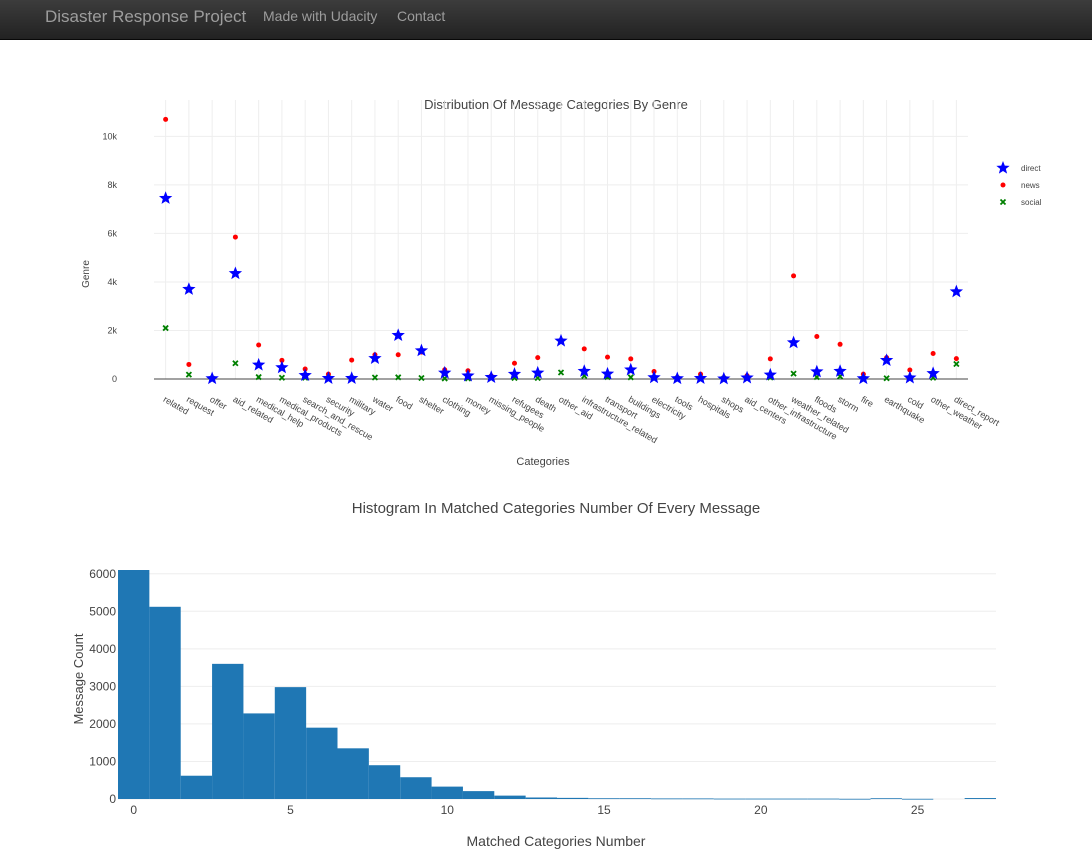  I want to click on legend-label-social: social, so click(1031, 202).